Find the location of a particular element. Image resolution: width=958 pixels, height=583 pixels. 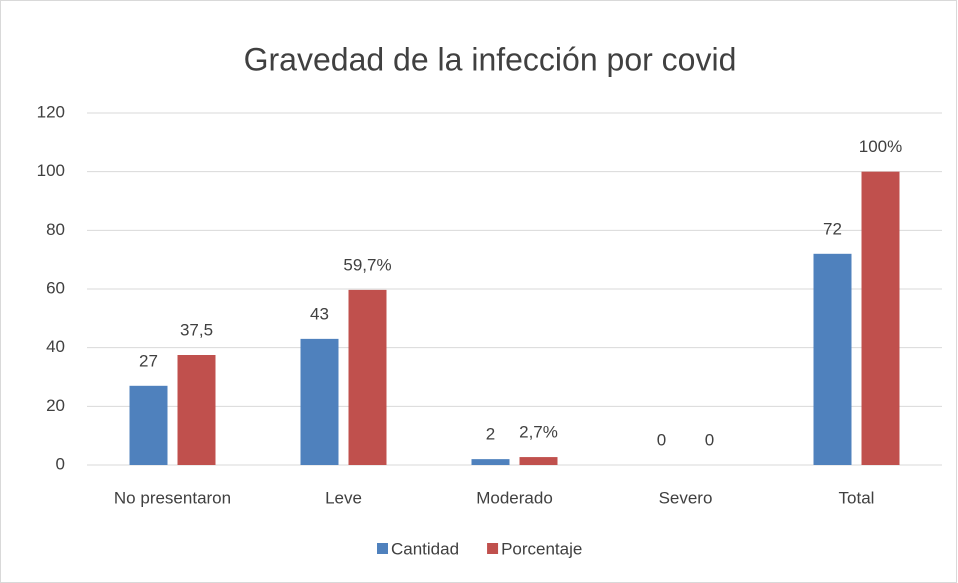

data-label: 72 is located at coordinates (832, 228).